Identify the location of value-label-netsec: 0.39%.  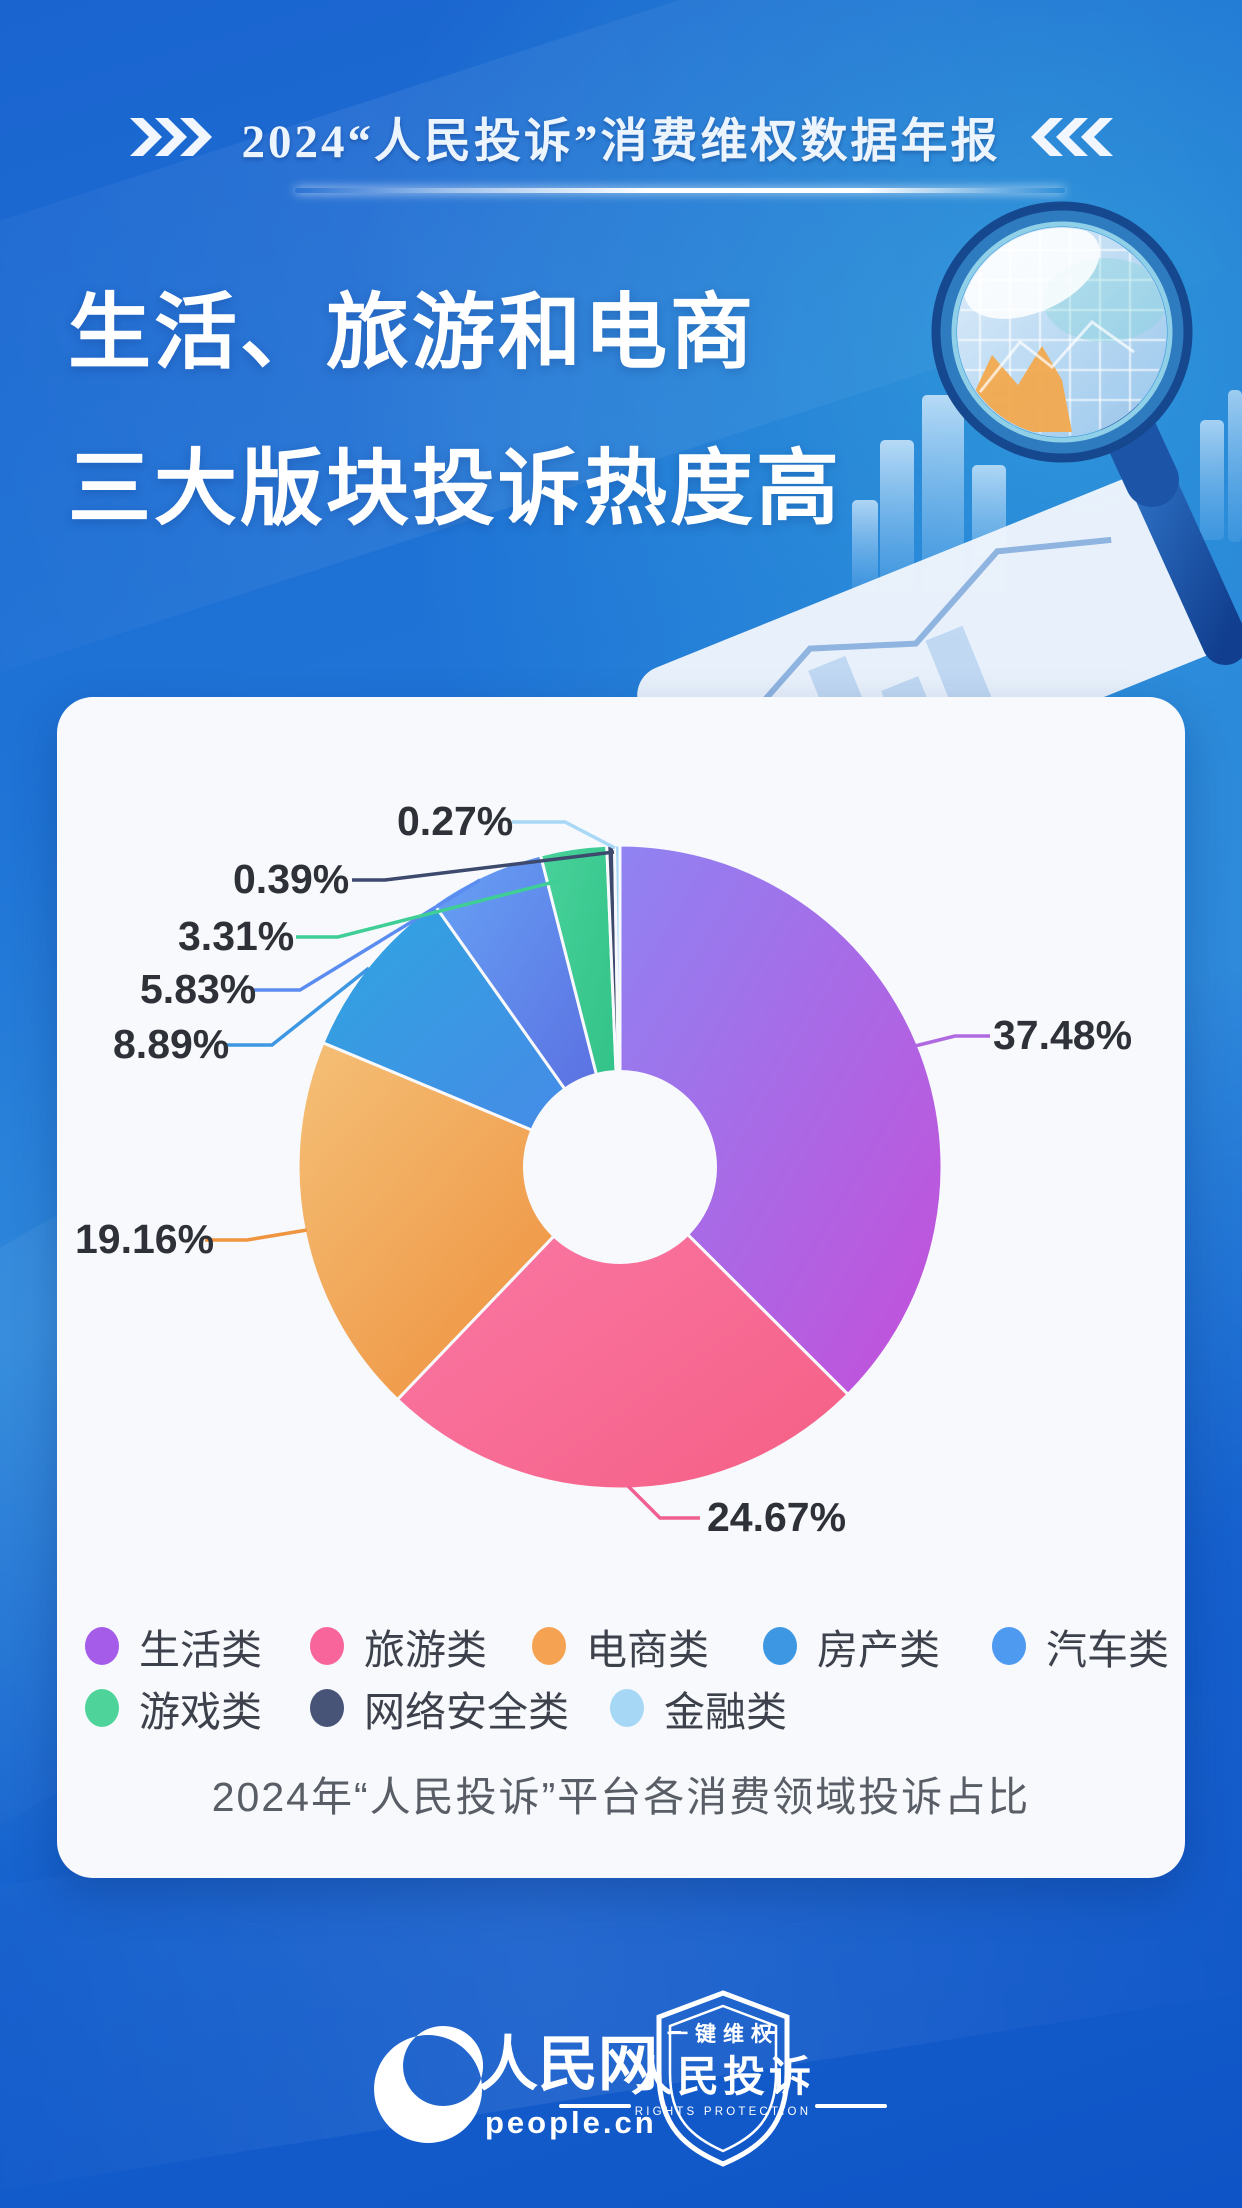
(291, 879).